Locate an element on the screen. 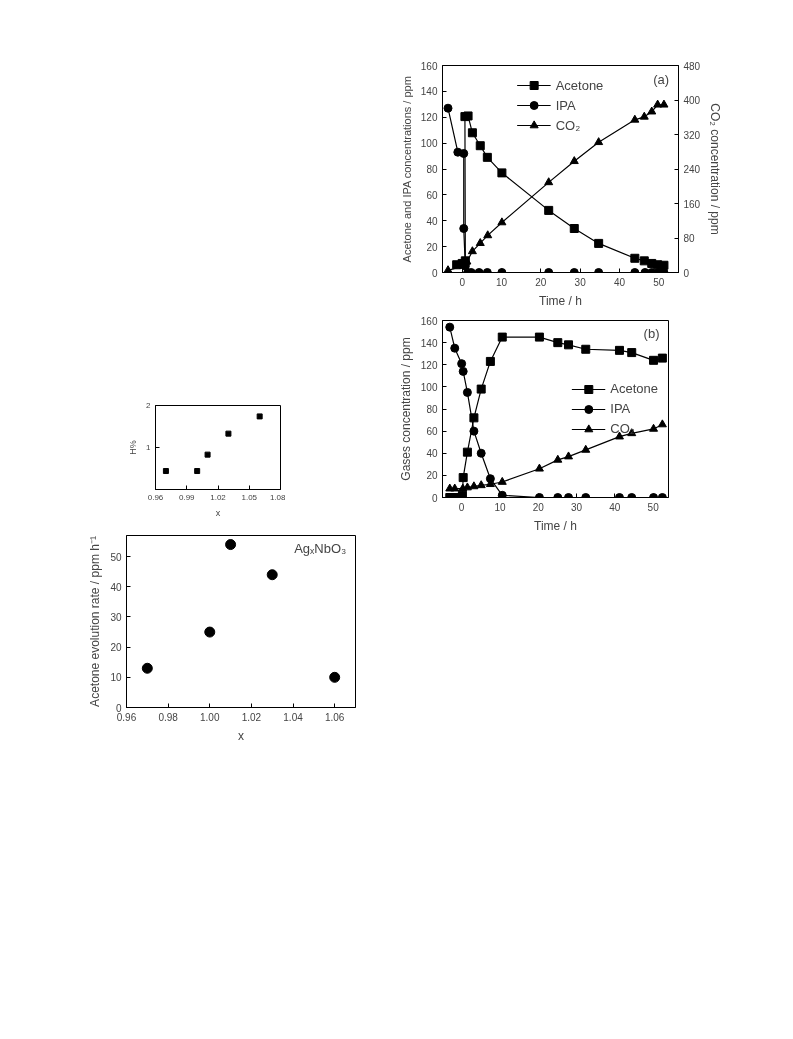  y2-tick-label: 80 is located at coordinates (689, 238).